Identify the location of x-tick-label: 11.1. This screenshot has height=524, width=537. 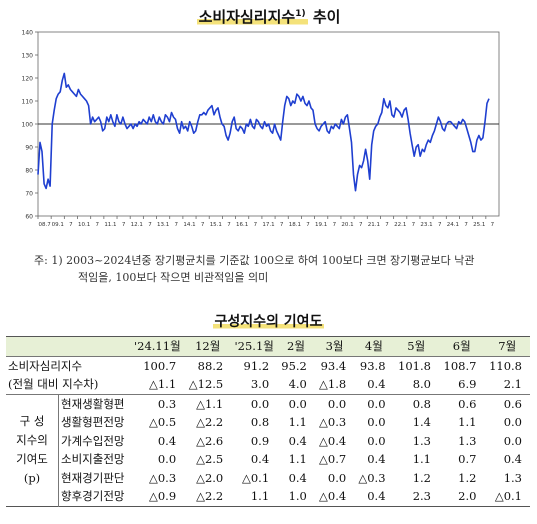
(110, 225).